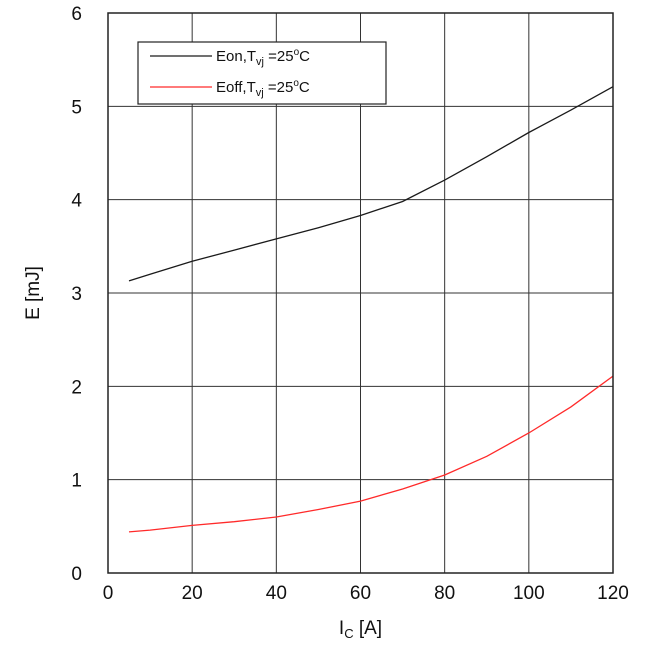 The width and height of the screenshot is (645, 645). Describe the element at coordinates (76, 14) in the screenshot. I see `y-tick-label: 6` at that location.